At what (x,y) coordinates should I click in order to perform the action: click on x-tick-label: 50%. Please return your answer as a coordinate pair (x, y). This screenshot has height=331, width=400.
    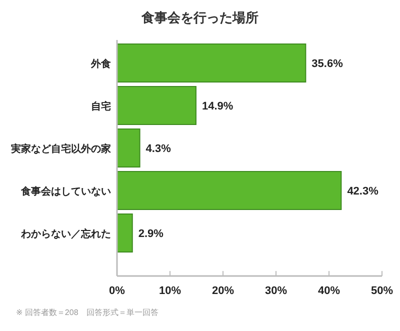
    Looking at the image, I should click on (382, 291).